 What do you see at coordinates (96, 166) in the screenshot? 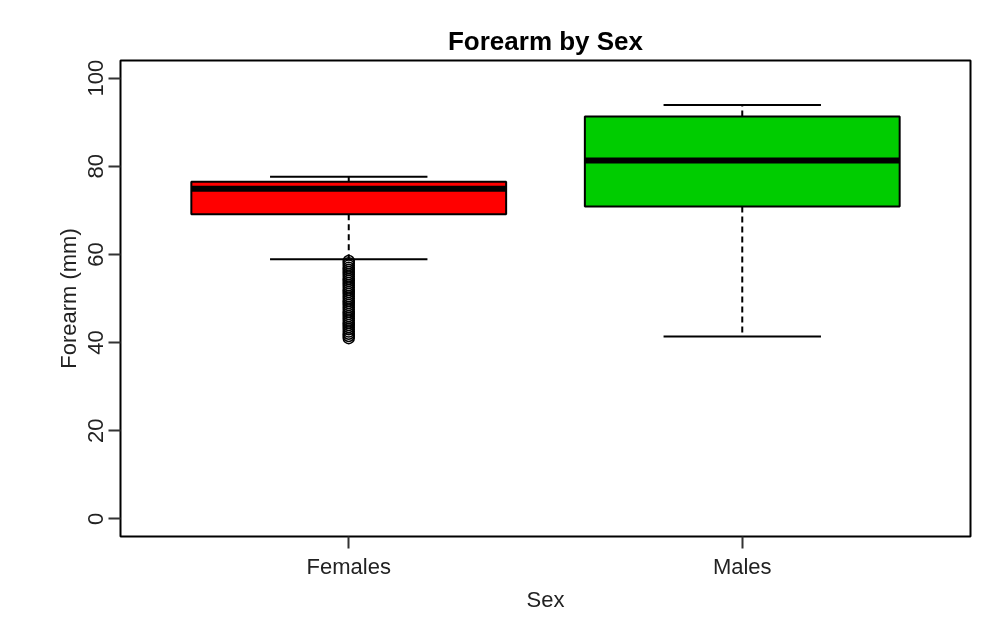
I see `y-tick-label: 80` at bounding box center [96, 166].